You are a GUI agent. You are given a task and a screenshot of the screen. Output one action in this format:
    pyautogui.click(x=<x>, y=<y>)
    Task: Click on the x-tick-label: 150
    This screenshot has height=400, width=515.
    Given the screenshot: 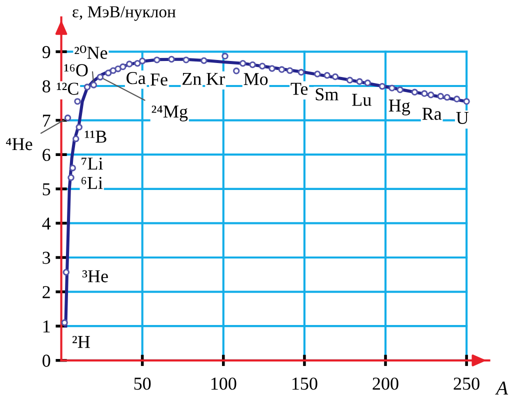 What is the action you would take?
    pyautogui.click(x=305, y=384)
    